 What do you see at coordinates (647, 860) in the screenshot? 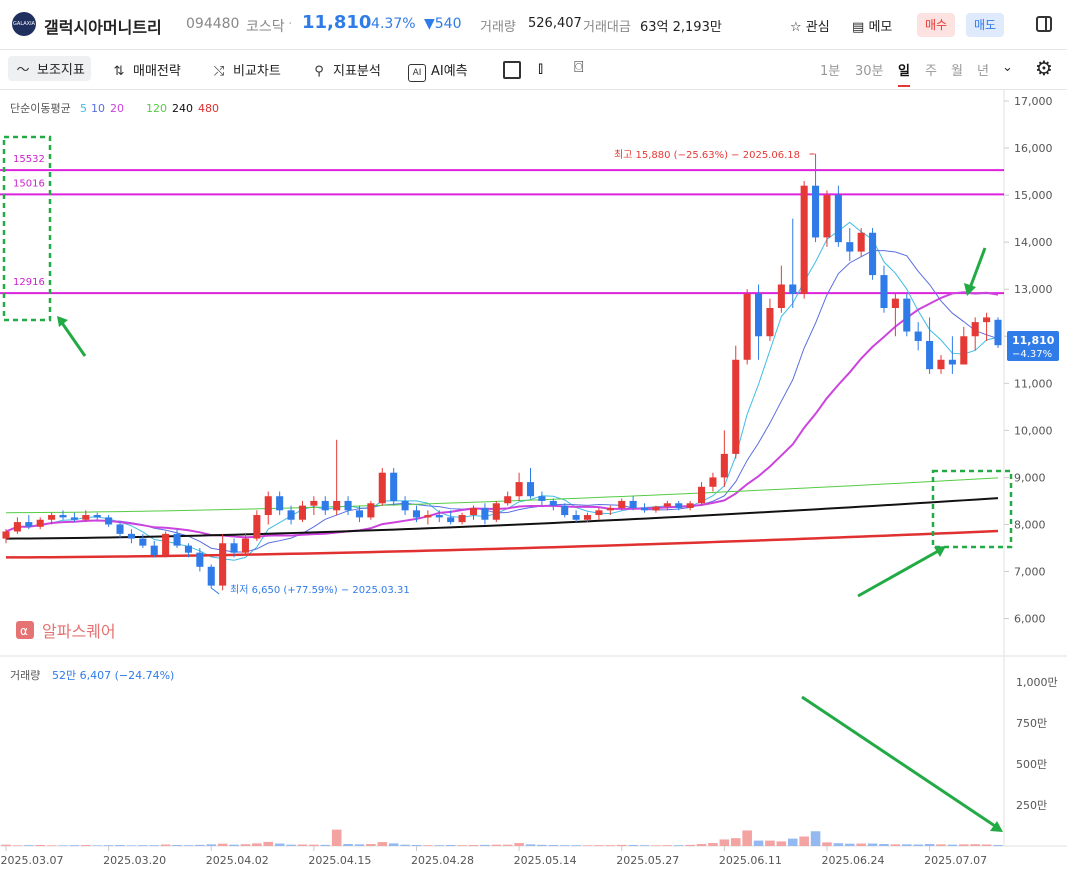
I see `x-tick-label: 2025.05.27` at bounding box center [647, 860].